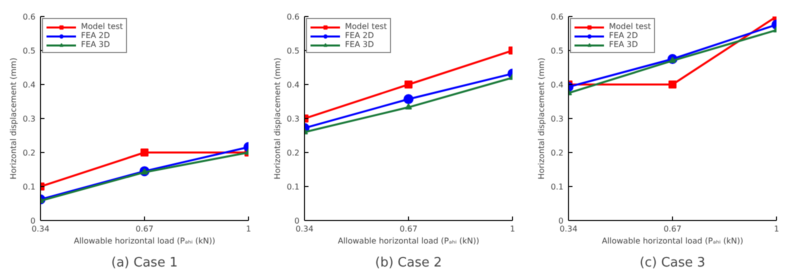 The image size is (800, 275). Describe the element at coordinates (408, 263) in the screenshot. I see `text: (b) Case 2` at that location.